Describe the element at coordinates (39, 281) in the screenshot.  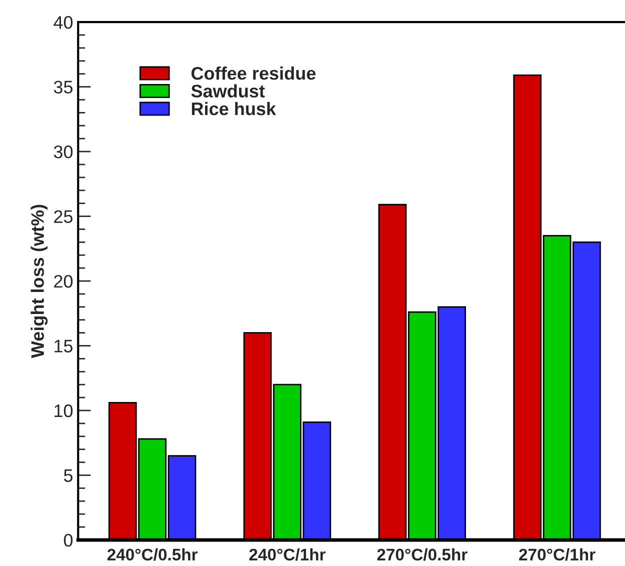
I see `y-axis-title: Weight loss (wt%)` at that location.